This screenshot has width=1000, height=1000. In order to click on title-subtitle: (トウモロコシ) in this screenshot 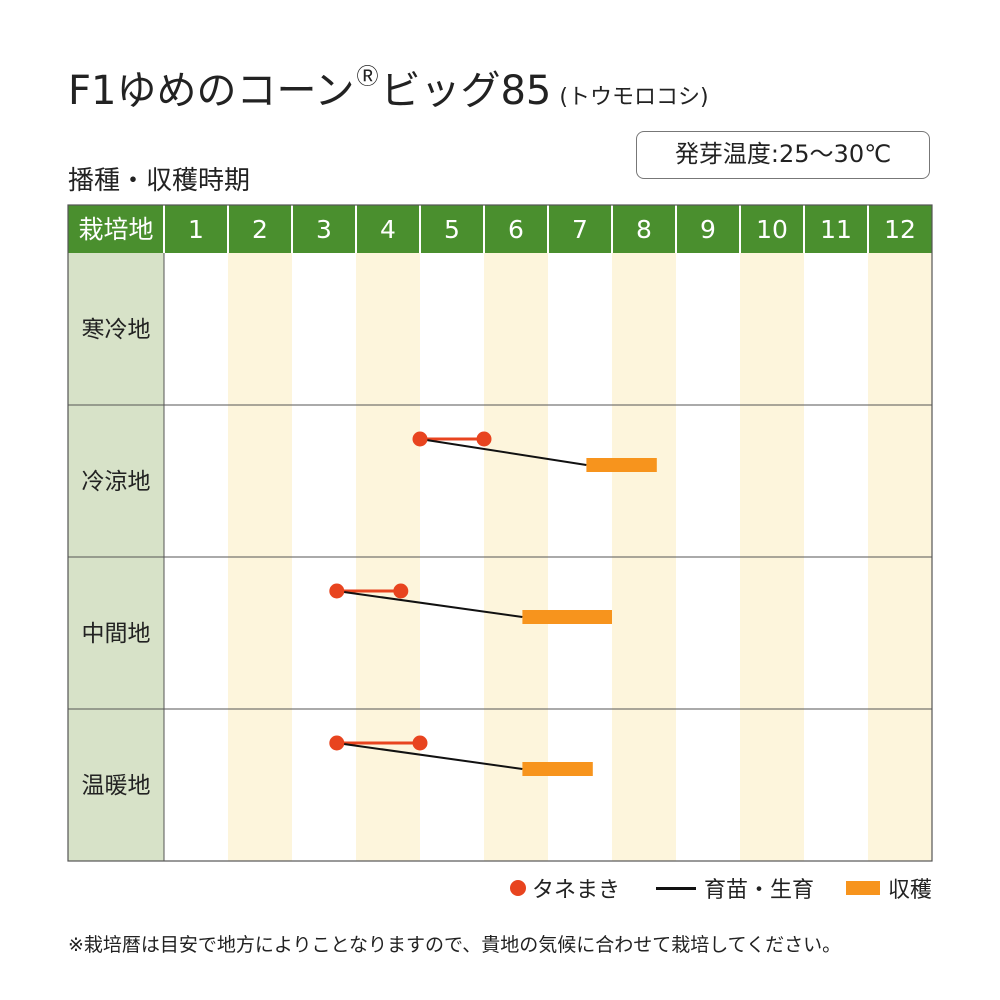, I will do `click(634, 97)`.